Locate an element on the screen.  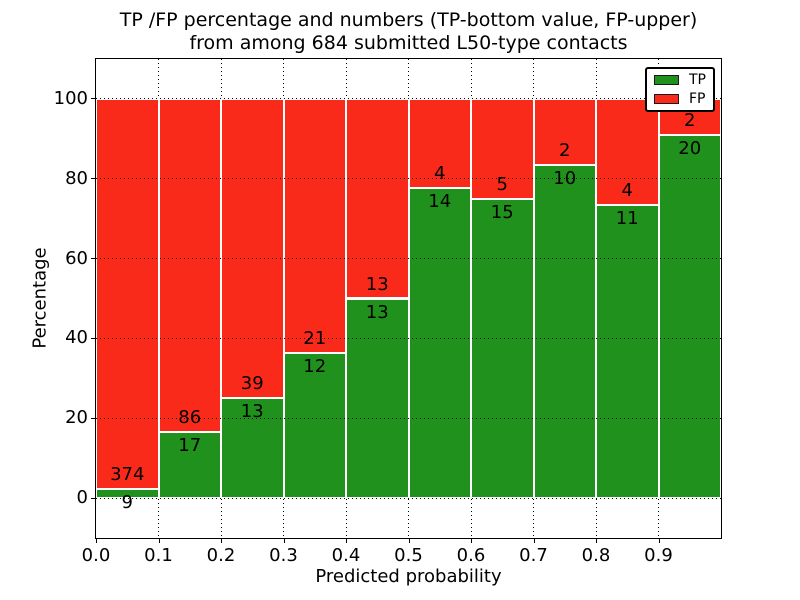
x-tick-label: 0.4 is located at coordinates (346, 555).